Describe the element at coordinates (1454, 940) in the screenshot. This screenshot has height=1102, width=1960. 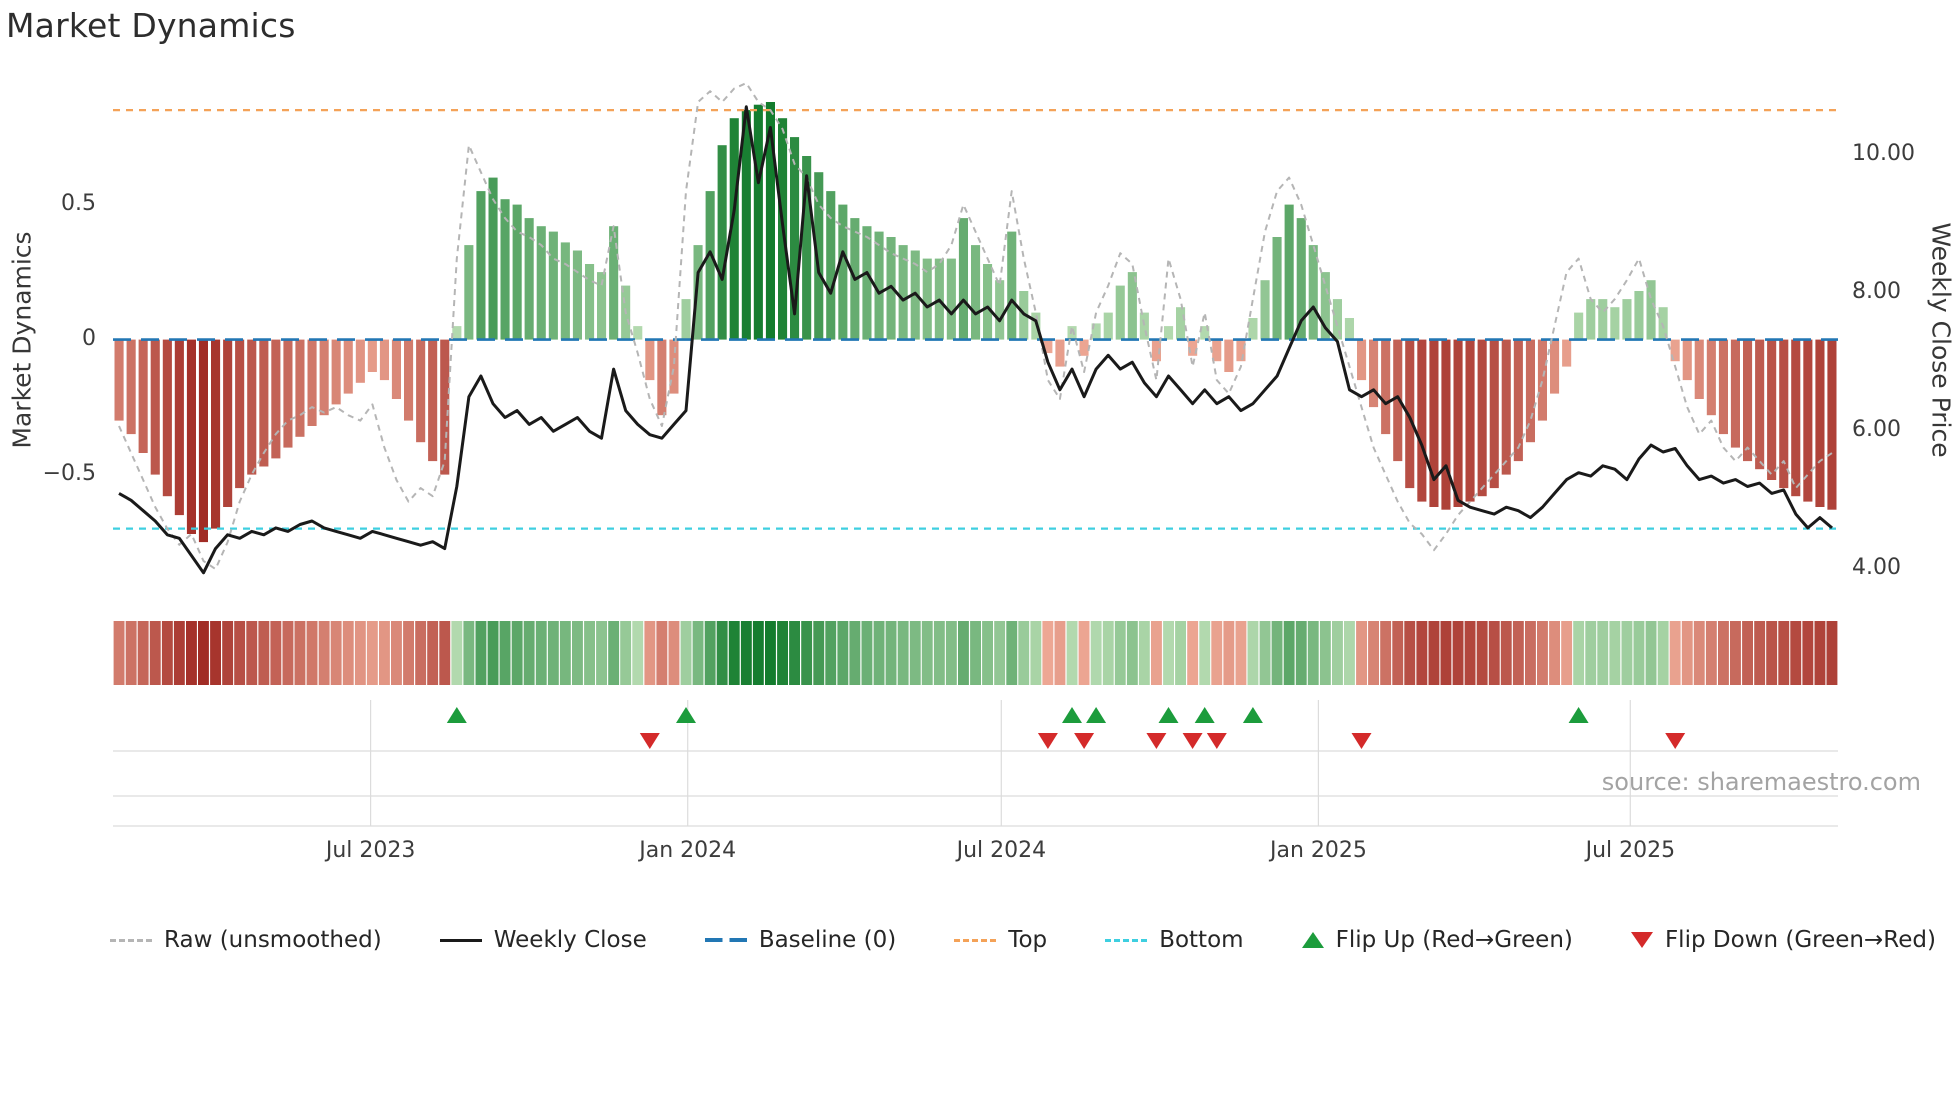
I see `legend-label: Flip Up (Red→Green)` at that location.